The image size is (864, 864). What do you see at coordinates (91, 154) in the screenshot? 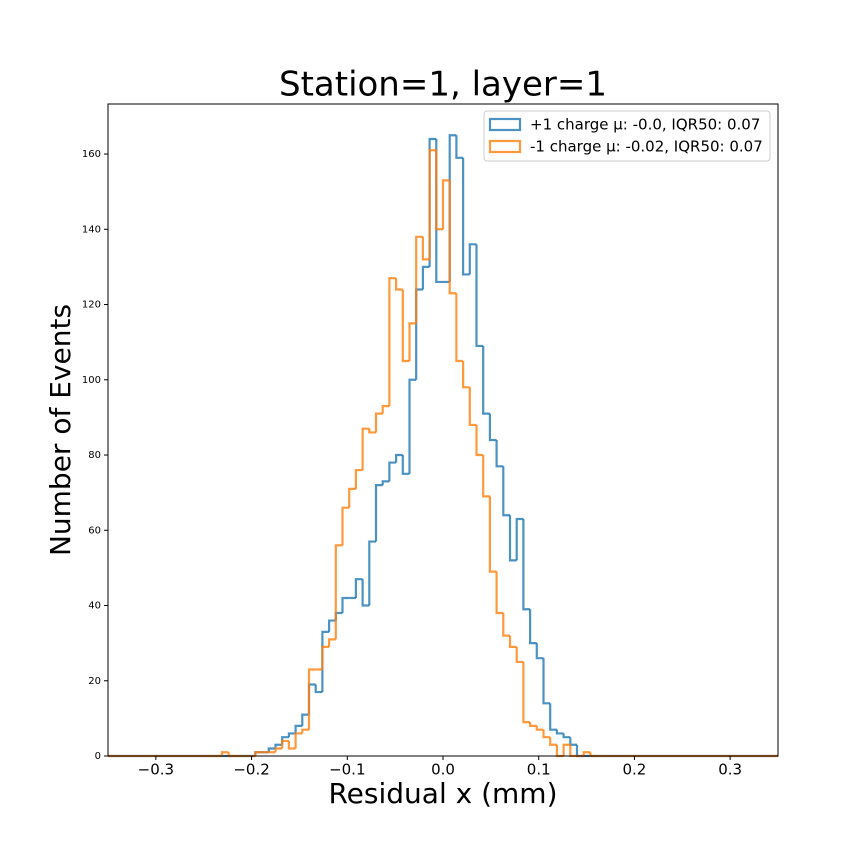
I see `y-tick-label: 160` at bounding box center [91, 154].